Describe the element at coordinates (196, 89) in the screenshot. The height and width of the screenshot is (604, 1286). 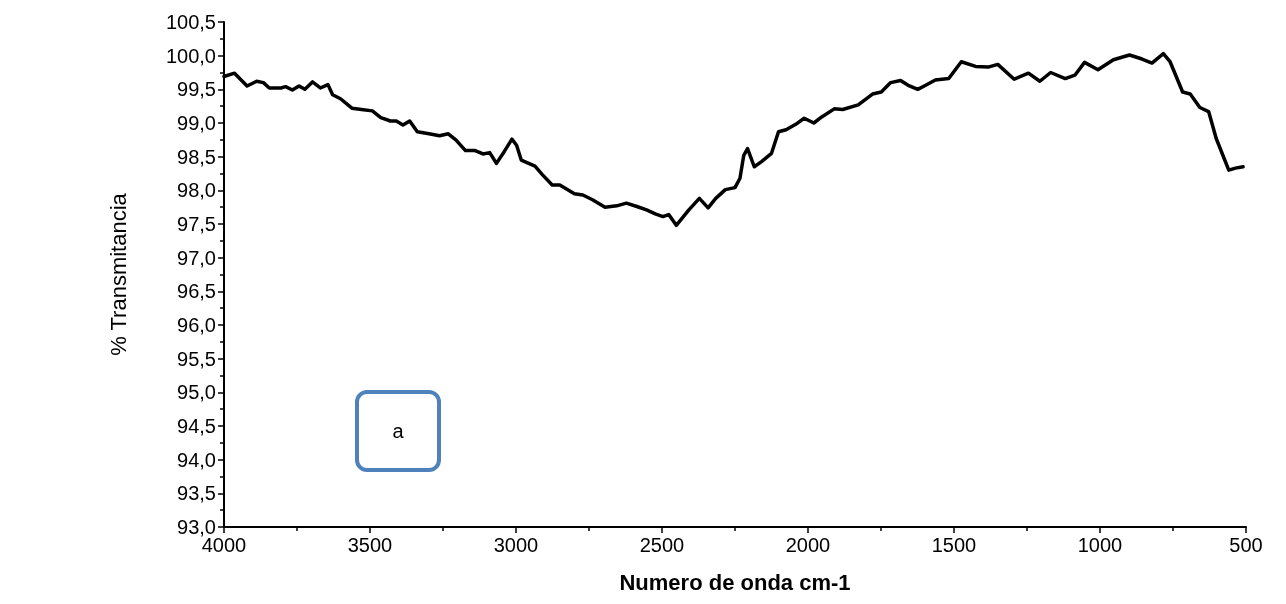
I see `y-tick-label: 99,5` at that location.